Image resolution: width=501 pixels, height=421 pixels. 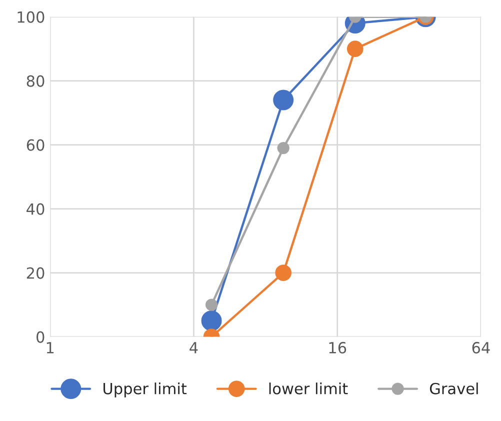 What do you see at coordinates (31, 17) in the screenshot?
I see `y-tick-label: 100` at bounding box center [31, 17].